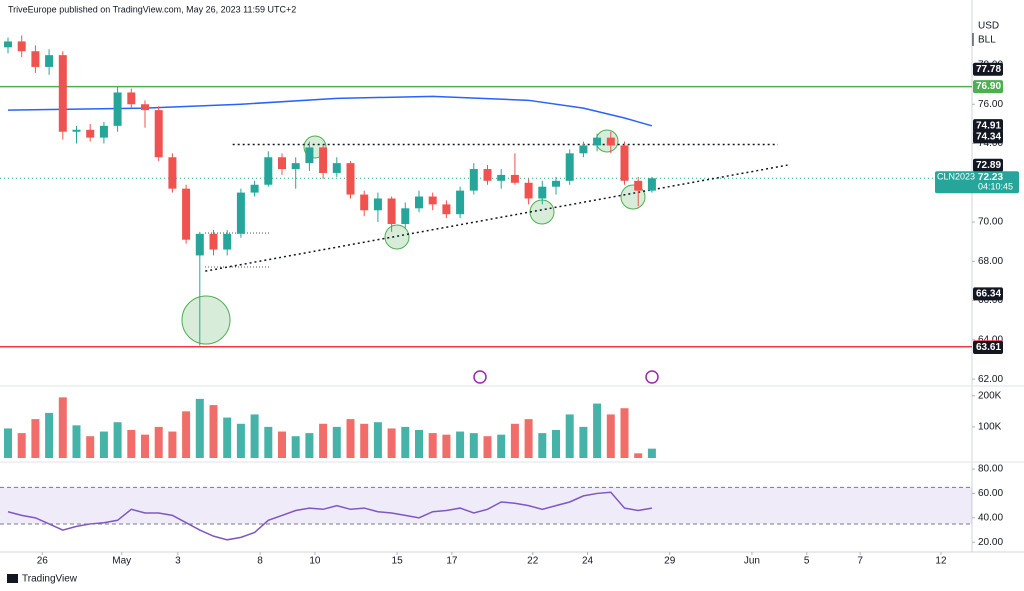 Image resolution: width=1024 pixels, height=591 pixels. Describe the element at coordinates (50, 579) in the screenshot. I see `brand: TradingView` at that location.